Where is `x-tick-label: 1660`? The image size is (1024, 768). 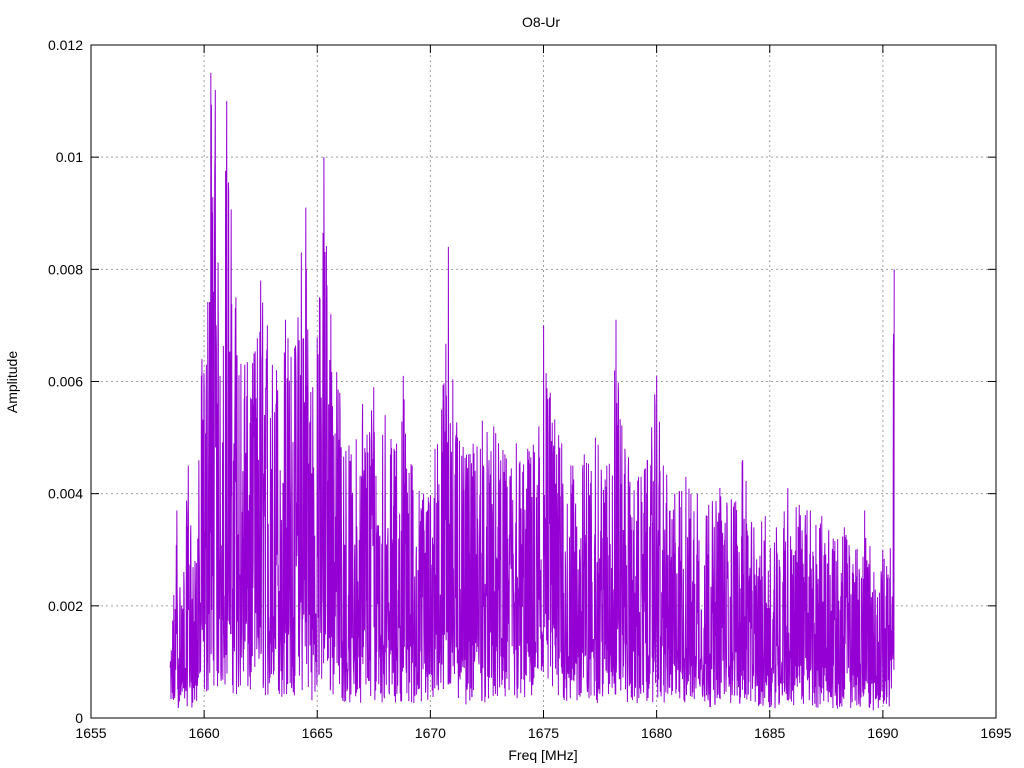 x-tick-label: 1660 is located at coordinates (204, 733).